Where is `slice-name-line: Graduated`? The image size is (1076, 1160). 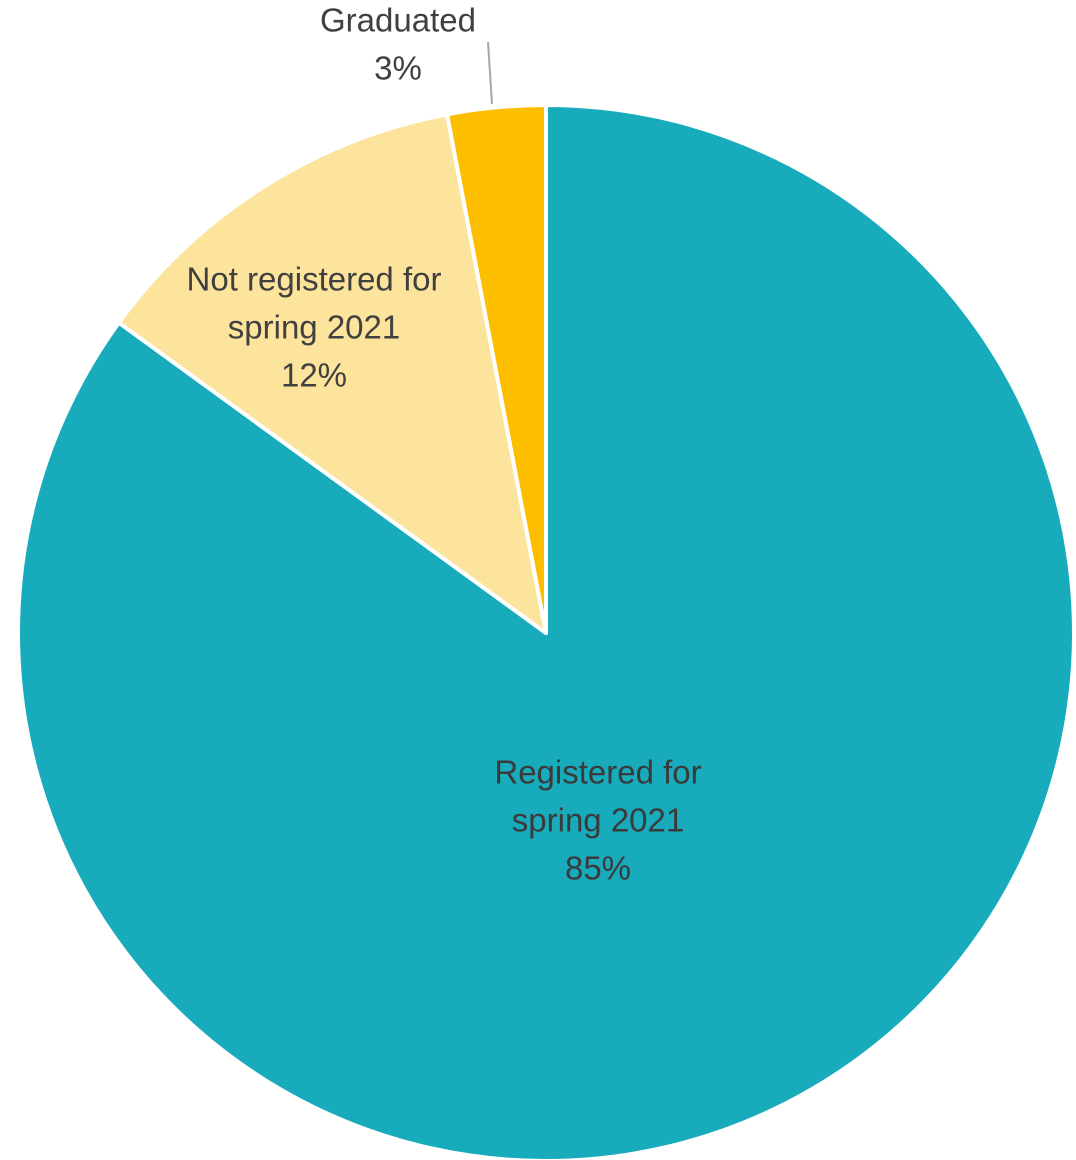 slice-name-line: Graduated is located at coordinates (398, 20).